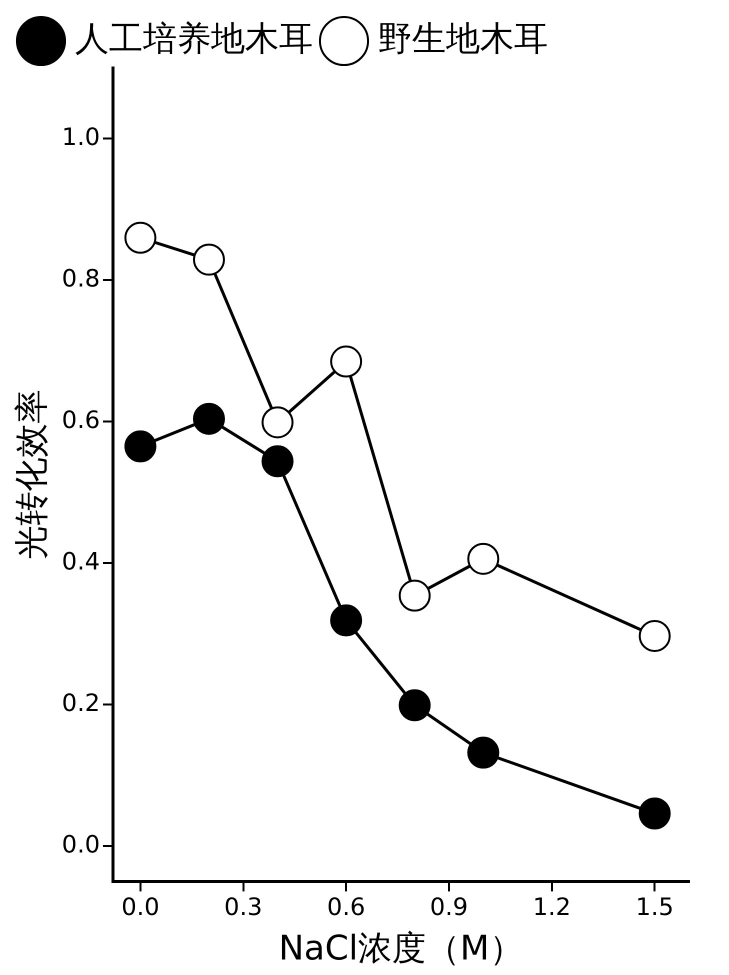 This screenshot has width=729, height=975. What do you see at coordinates (463, 38) in the screenshot?
I see `legend-label: 野生地木耳` at bounding box center [463, 38].